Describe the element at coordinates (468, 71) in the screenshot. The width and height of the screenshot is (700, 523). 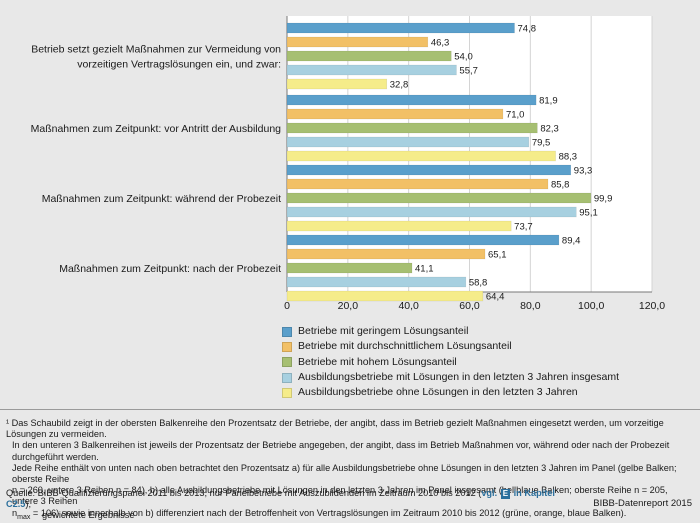
I see `value-label-s3-c0: 55,7` at that location.